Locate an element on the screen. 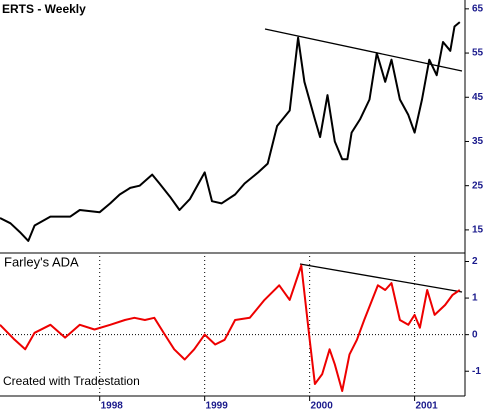 The image size is (500, 418). y-tick-label: 65 is located at coordinates (478, 8).